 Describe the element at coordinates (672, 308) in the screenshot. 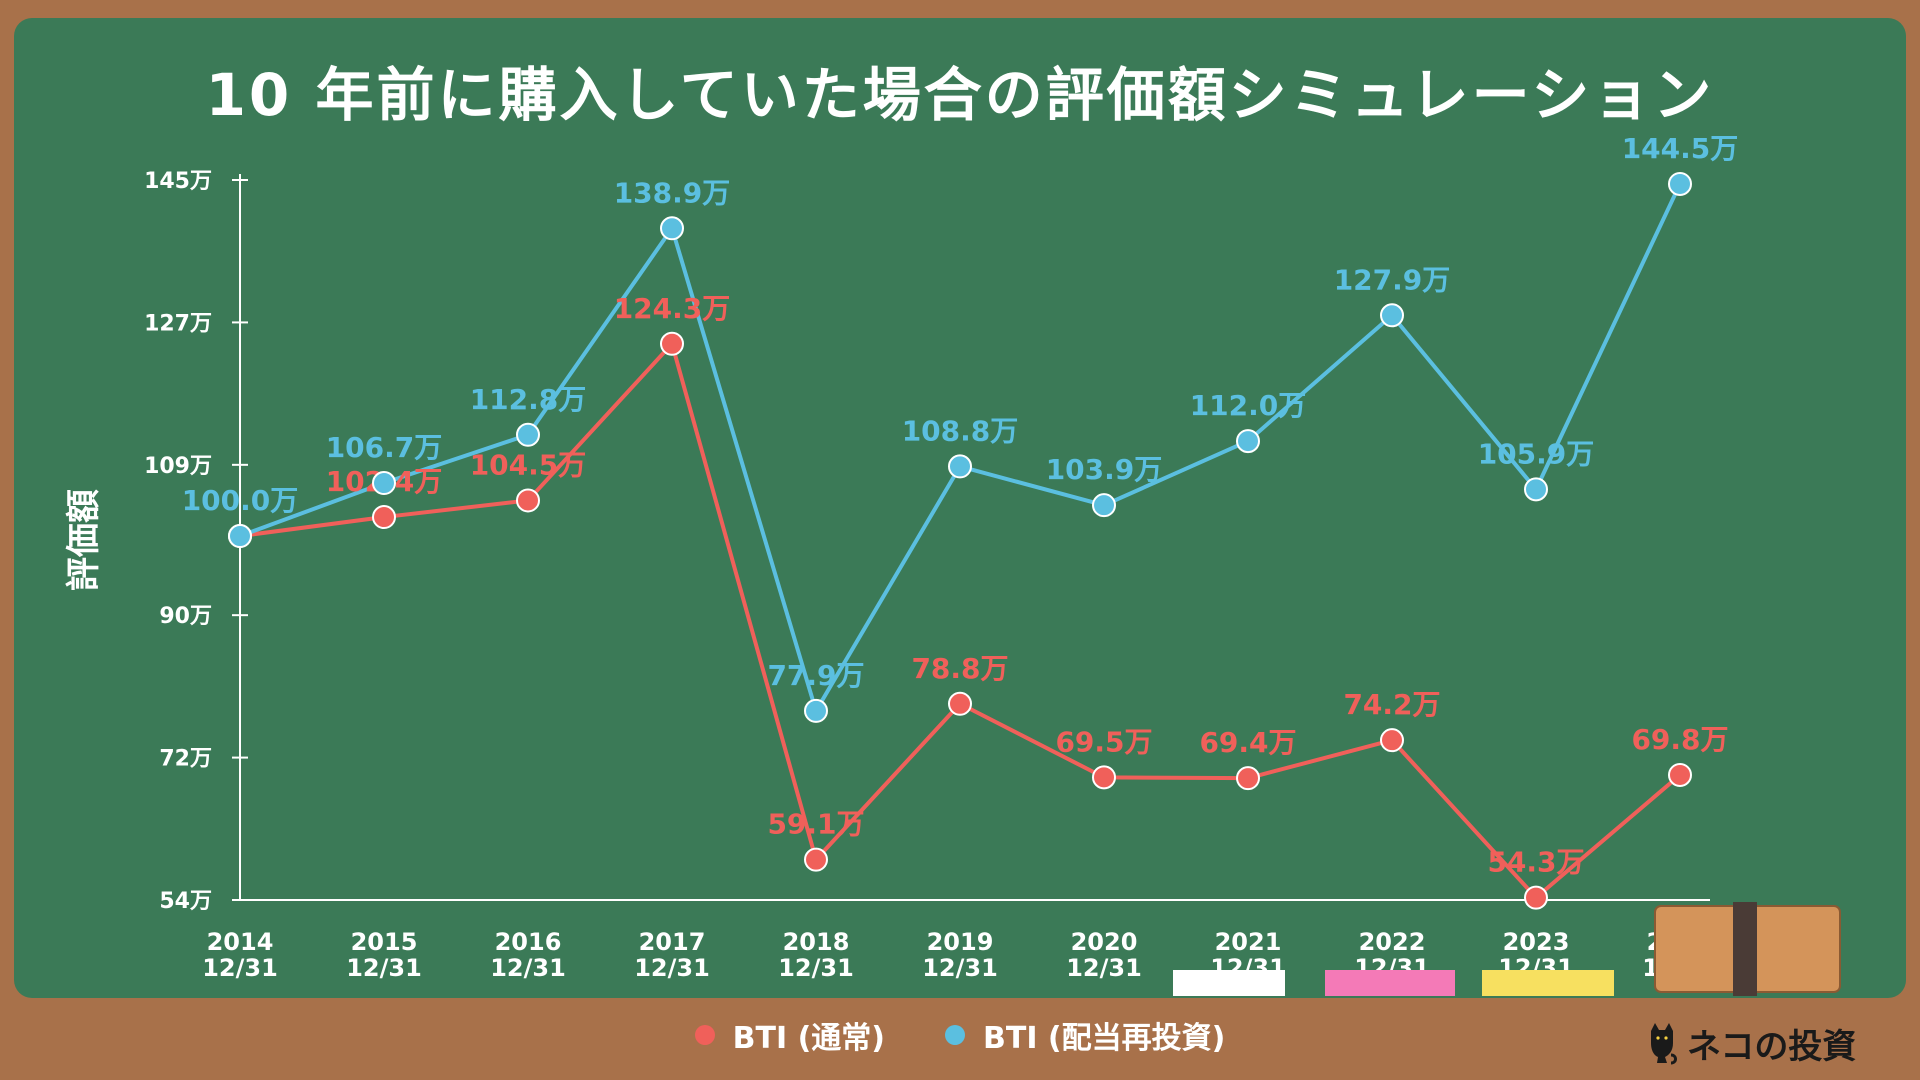

I see `data-label: 124.3万` at that location.